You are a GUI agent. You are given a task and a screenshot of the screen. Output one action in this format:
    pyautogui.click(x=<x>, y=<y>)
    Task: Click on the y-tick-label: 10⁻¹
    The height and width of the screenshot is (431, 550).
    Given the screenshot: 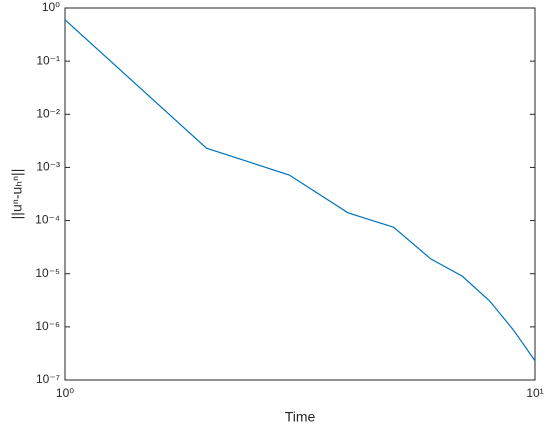 What is the action you would take?
    pyautogui.click(x=48, y=60)
    